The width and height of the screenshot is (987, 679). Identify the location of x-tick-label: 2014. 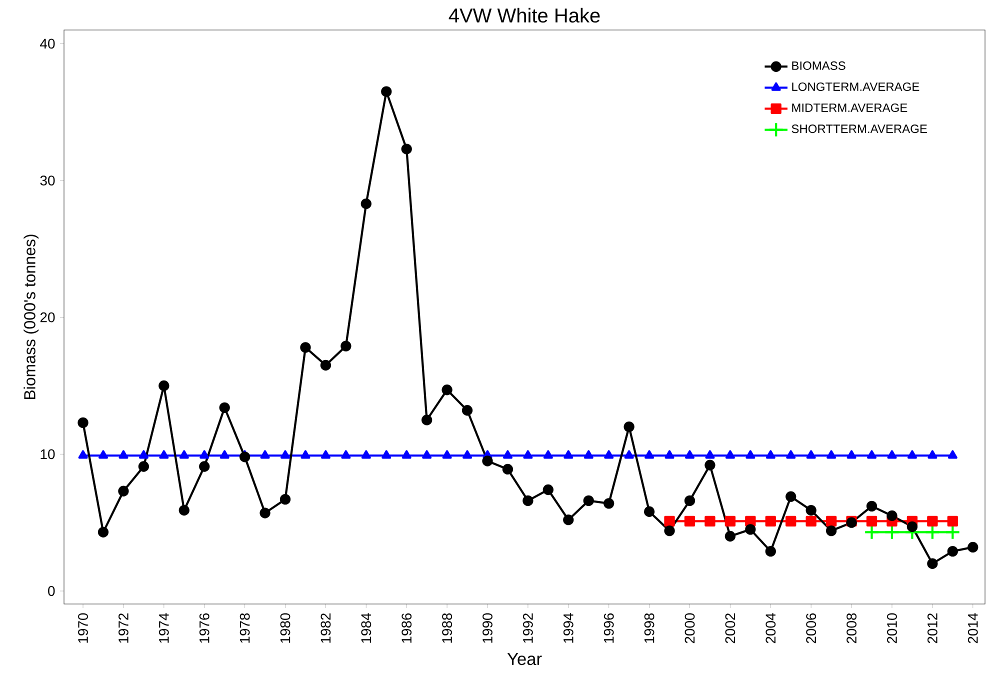
(973, 628).